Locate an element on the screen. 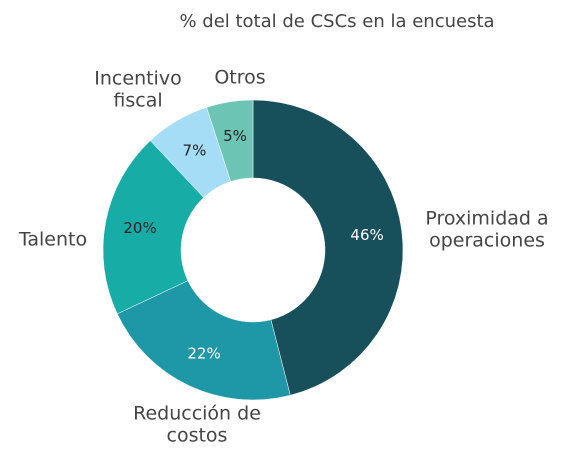 Image resolution: width=565 pixels, height=457 pixels. value-label: 46% is located at coordinates (366, 235).